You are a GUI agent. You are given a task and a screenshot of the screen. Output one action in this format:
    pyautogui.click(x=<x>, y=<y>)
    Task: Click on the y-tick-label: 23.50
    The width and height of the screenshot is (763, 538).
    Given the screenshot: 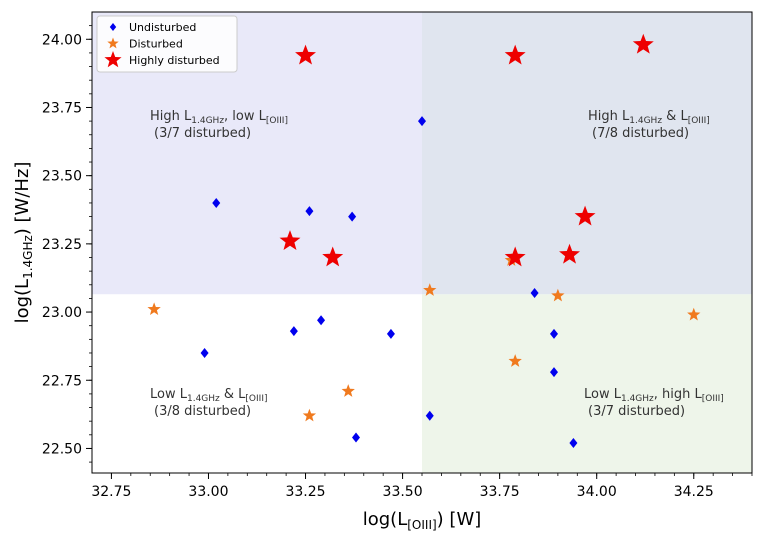 What is the action you would take?
    pyautogui.click(x=62, y=177)
    